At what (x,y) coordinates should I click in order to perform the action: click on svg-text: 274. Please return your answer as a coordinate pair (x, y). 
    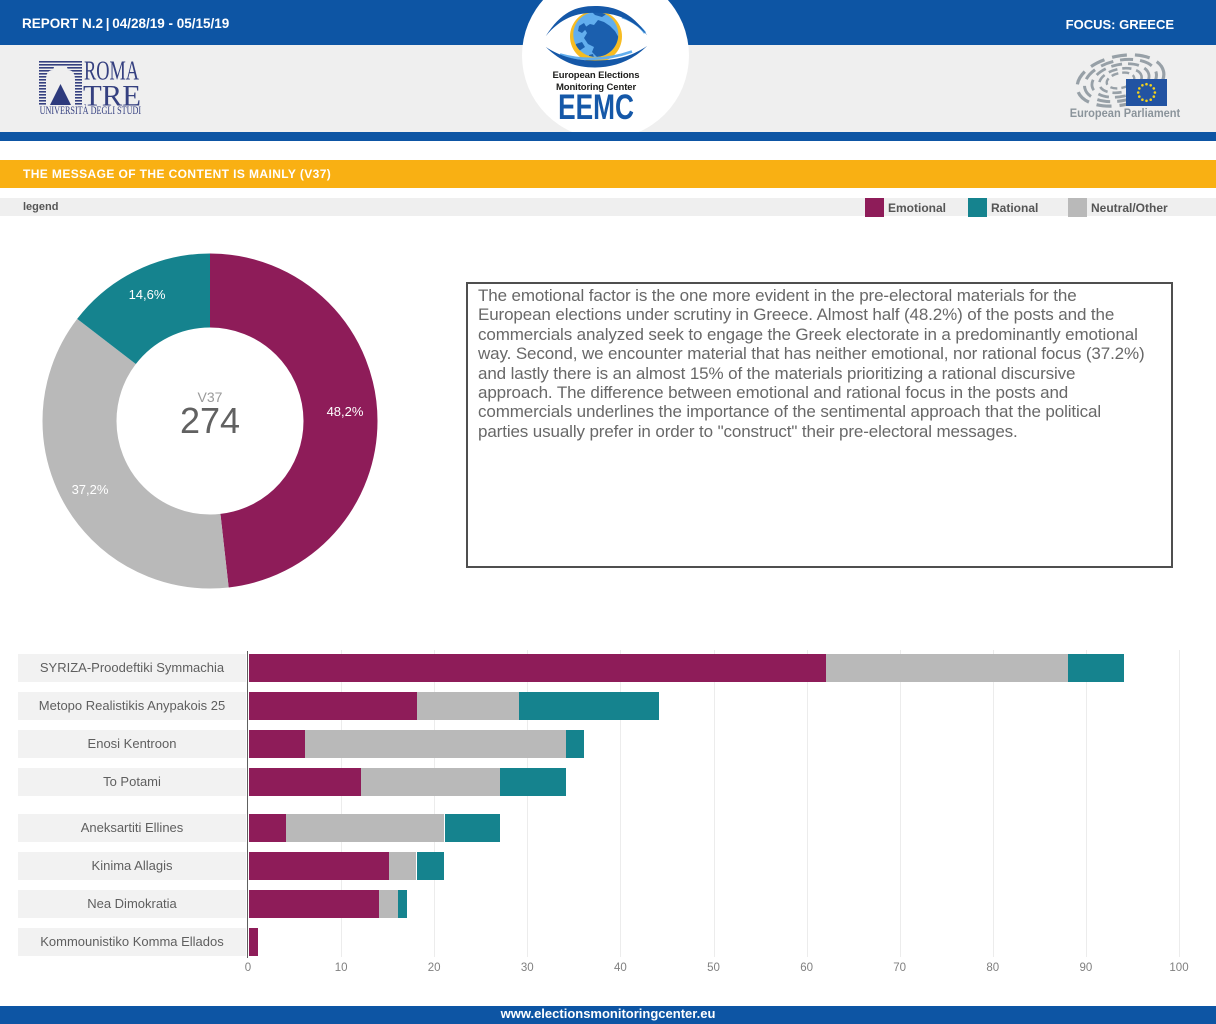
    Looking at the image, I should click on (210, 420).